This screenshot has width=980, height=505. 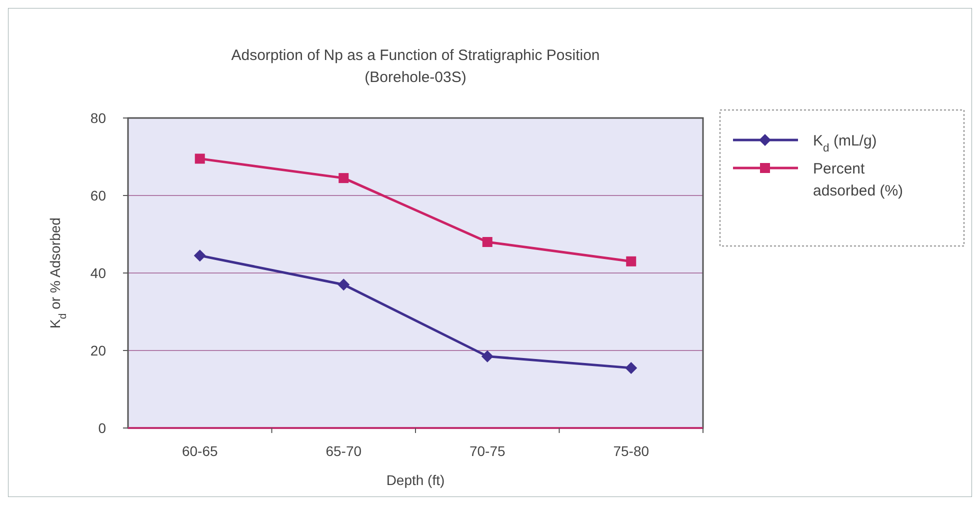 What do you see at coordinates (858, 180) in the screenshot?
I see `legend-label: Percent adsorbed (%)` at bounding box center [858, 180].